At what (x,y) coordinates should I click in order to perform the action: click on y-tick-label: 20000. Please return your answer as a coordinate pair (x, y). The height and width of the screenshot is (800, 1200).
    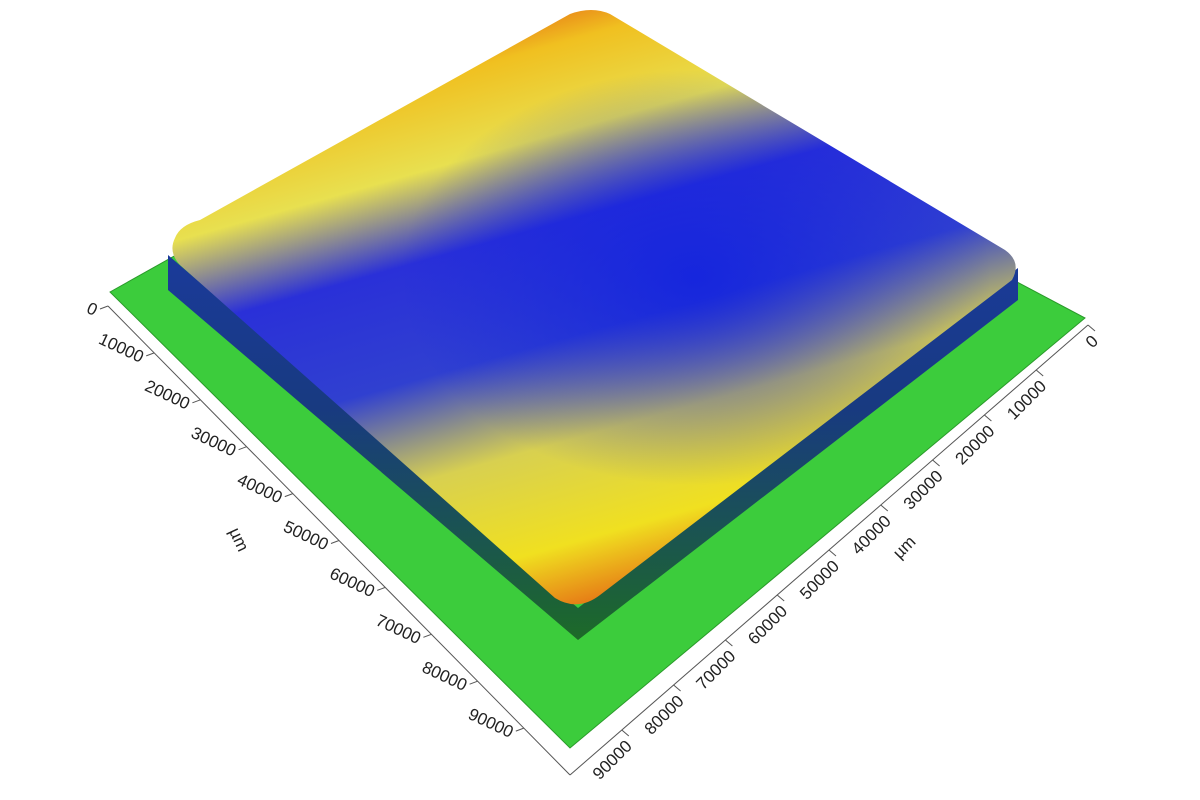
    Looking at the image, I should click on (975, 445).